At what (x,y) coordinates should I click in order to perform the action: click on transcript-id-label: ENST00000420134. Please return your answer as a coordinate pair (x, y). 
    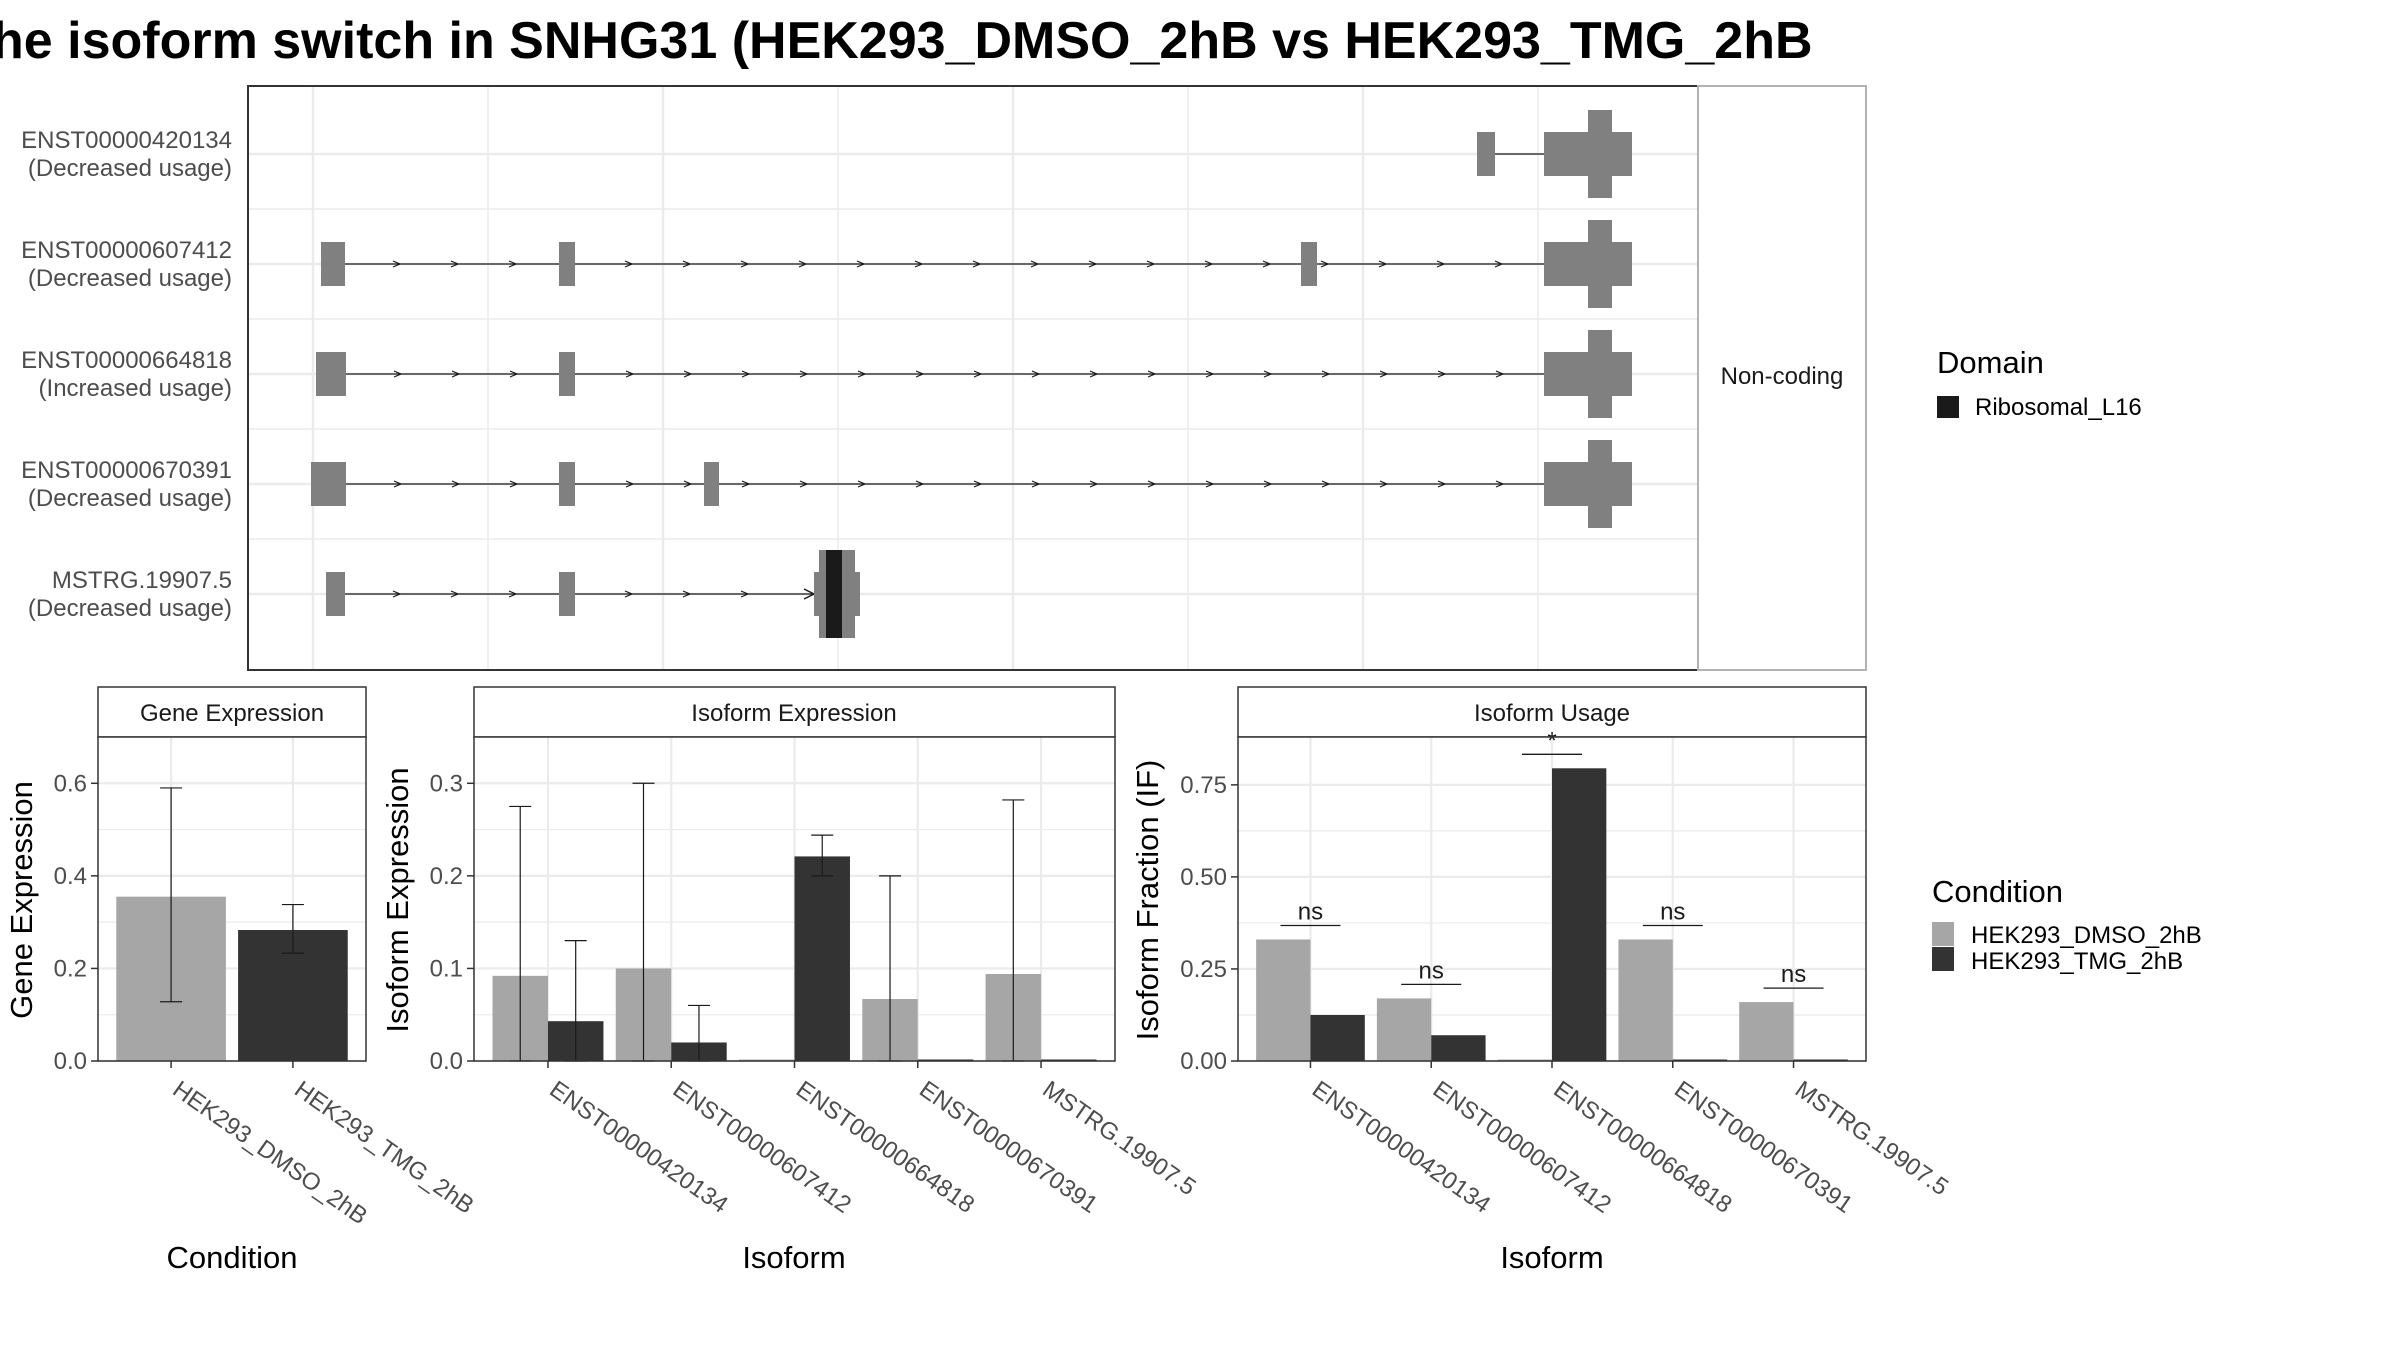
    Looking at the image, I should click on (126, 140).